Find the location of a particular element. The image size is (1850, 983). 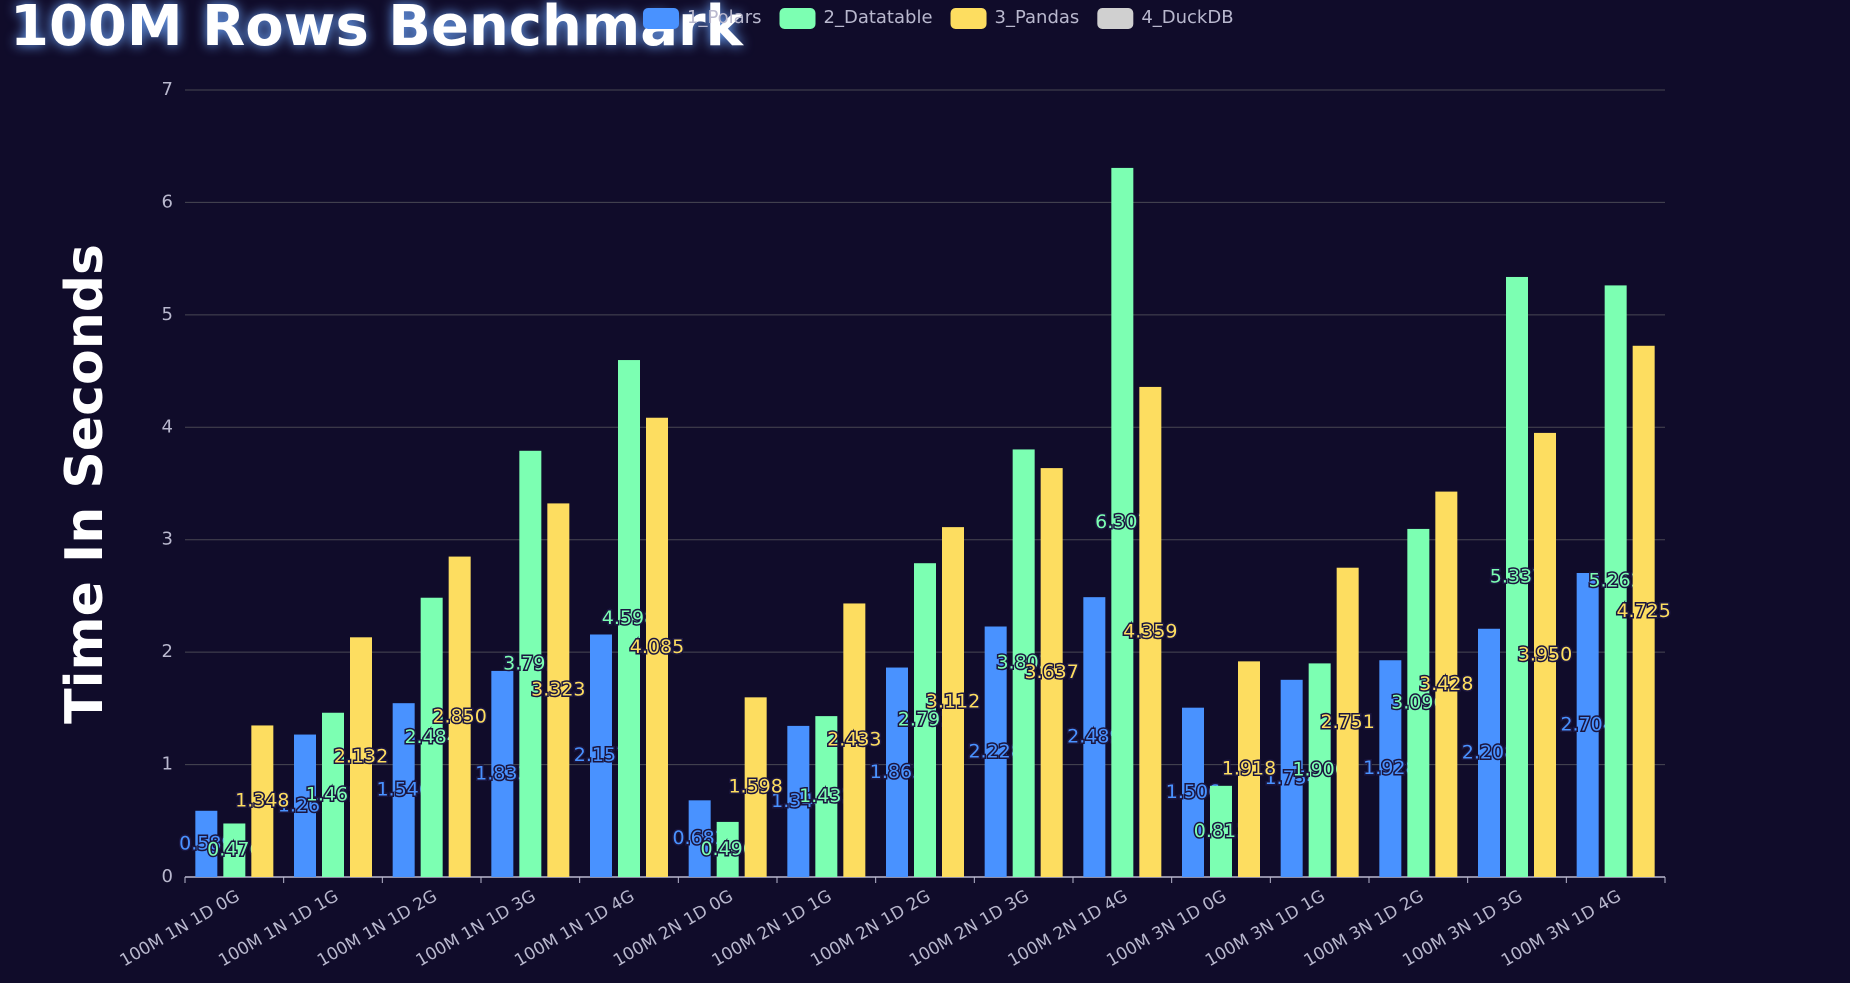

data-label: 3.950 is located at coordinates (1545, 654).